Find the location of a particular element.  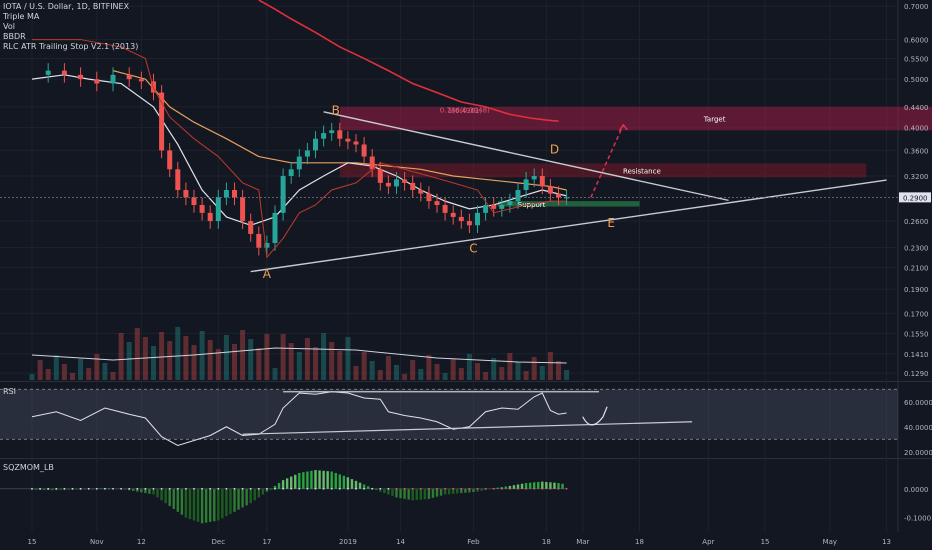

zone-label-support: Support is located at coordinates (532, 205).